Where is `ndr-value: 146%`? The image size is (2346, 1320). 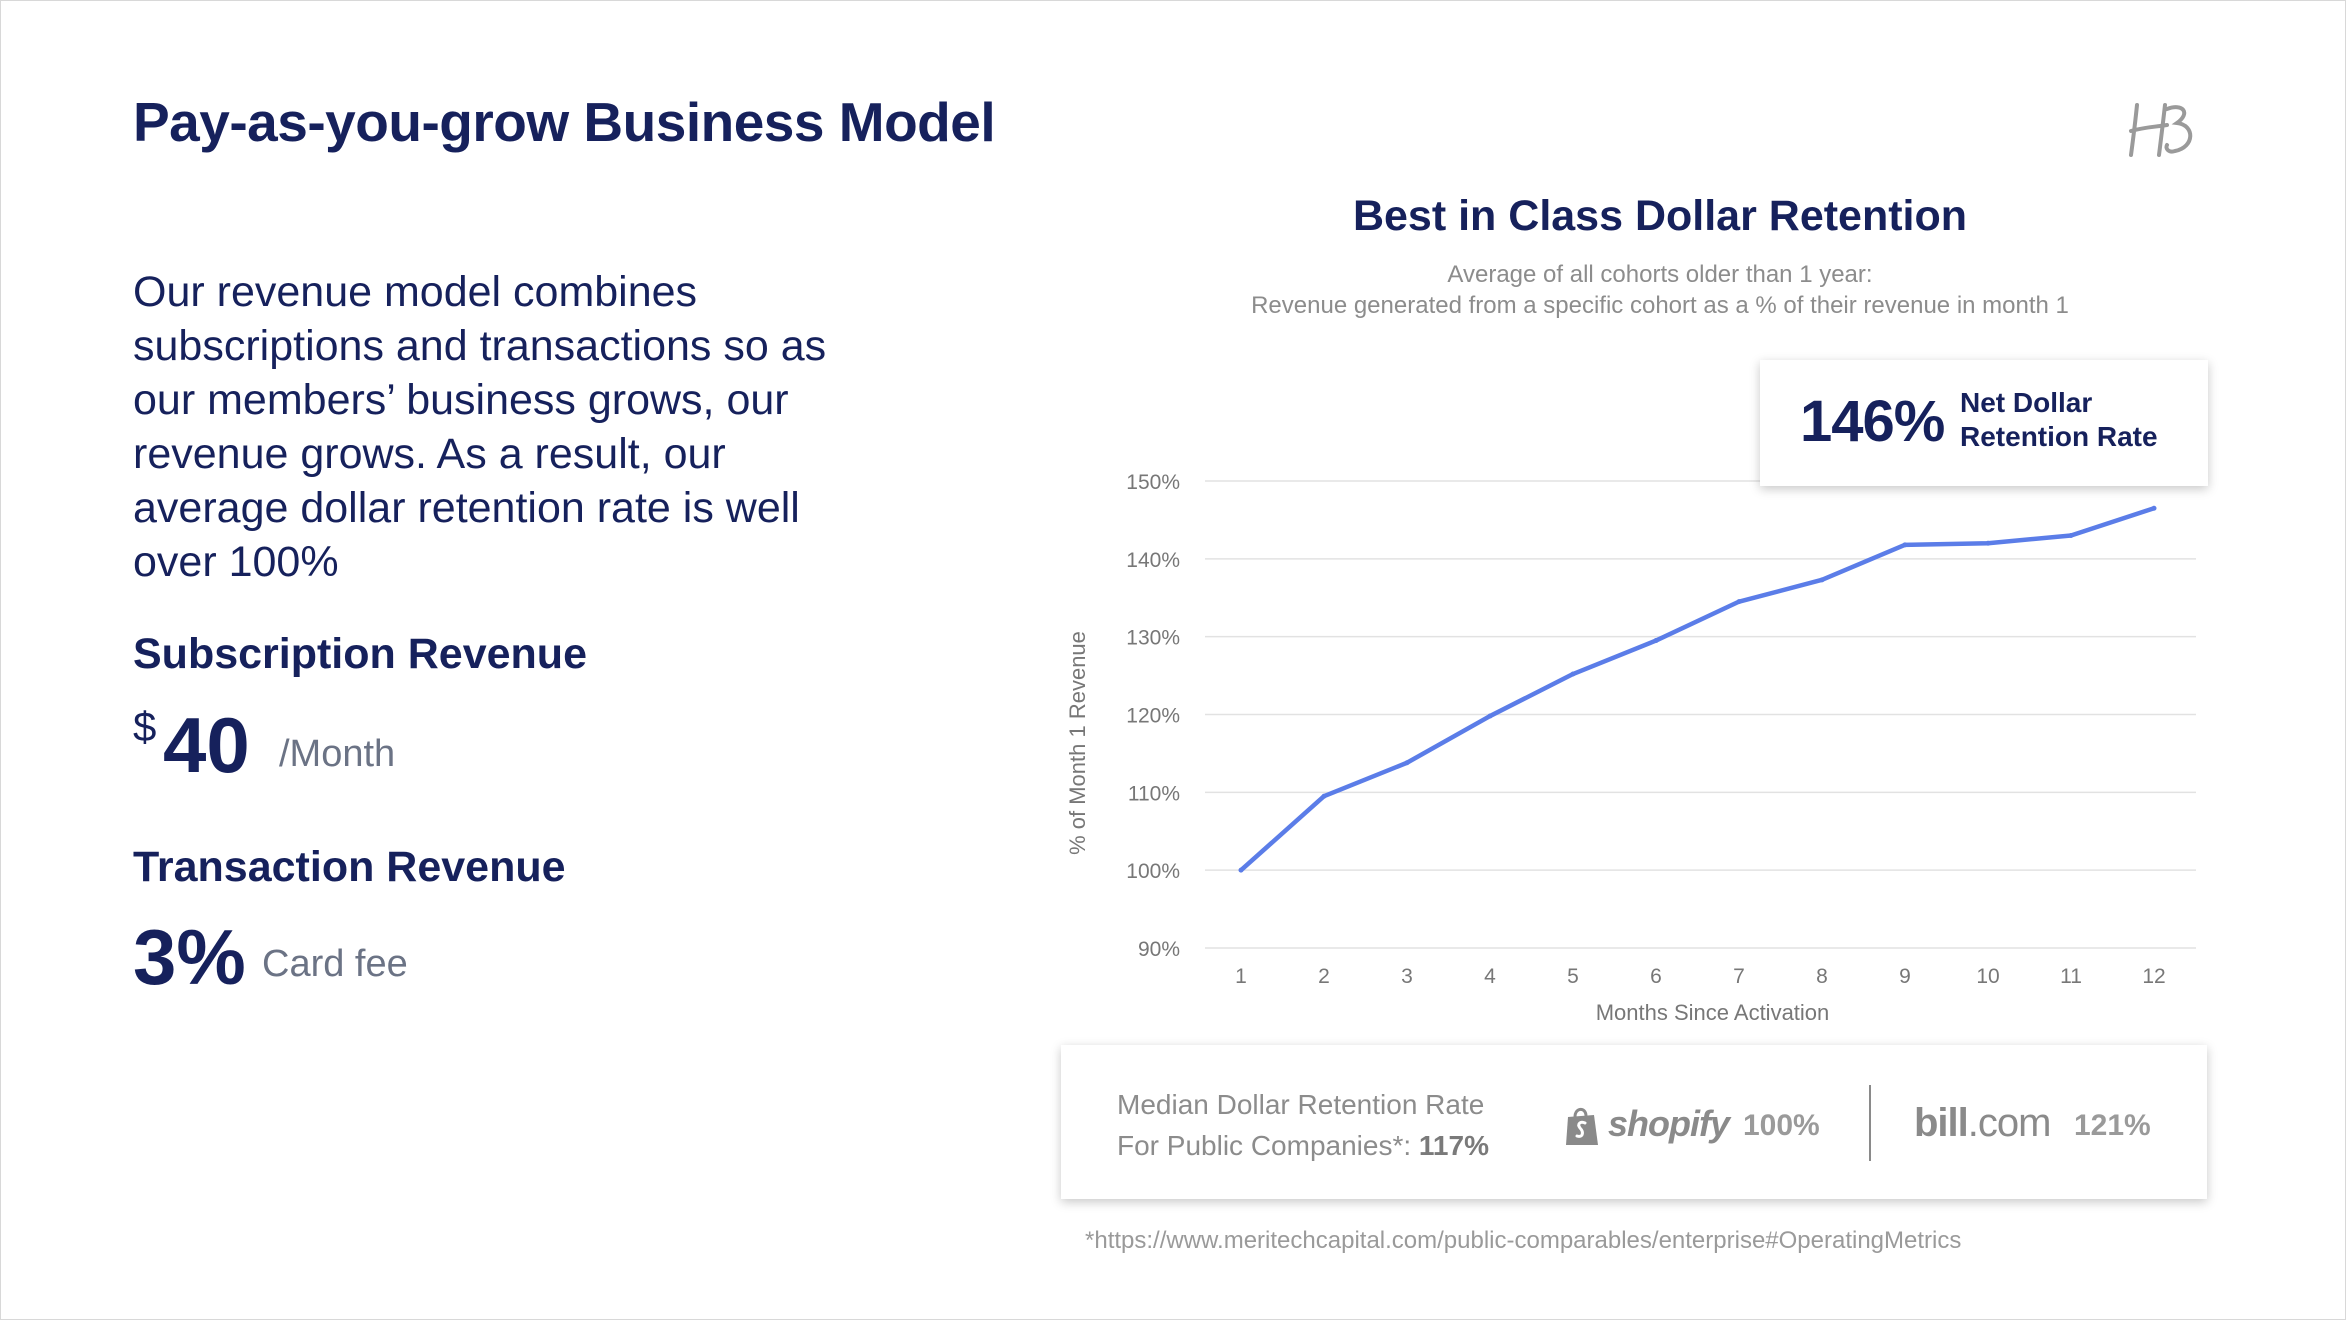 ndr-value: 146% is located at coordinates (1872, 421).